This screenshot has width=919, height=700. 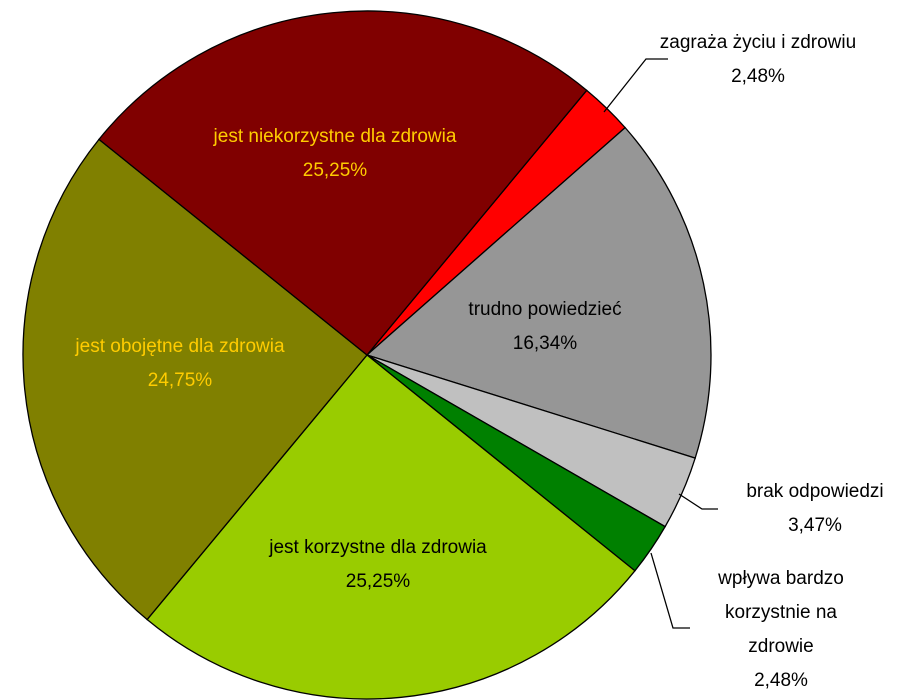 What do you see at coordinates (758, 42) in the screenshot?
I see `category-label: zagraża życiu i zdrowiu` at bounding box center [758, 42].